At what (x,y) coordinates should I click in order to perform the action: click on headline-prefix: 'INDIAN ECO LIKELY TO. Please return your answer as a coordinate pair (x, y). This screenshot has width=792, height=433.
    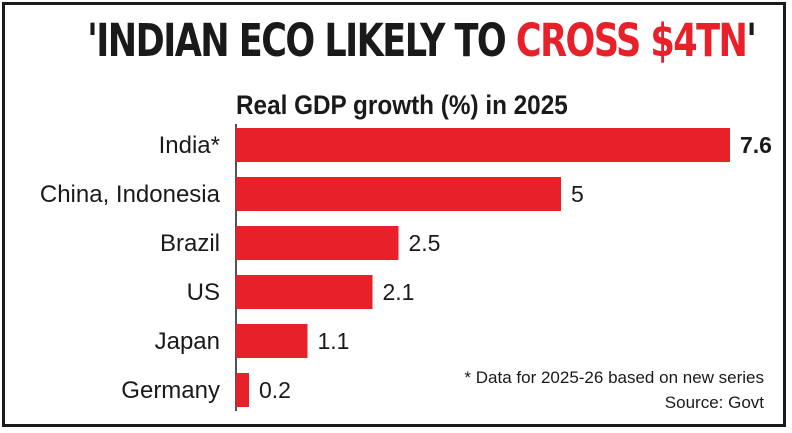
    Looking at the image, I should click on (301, 40).